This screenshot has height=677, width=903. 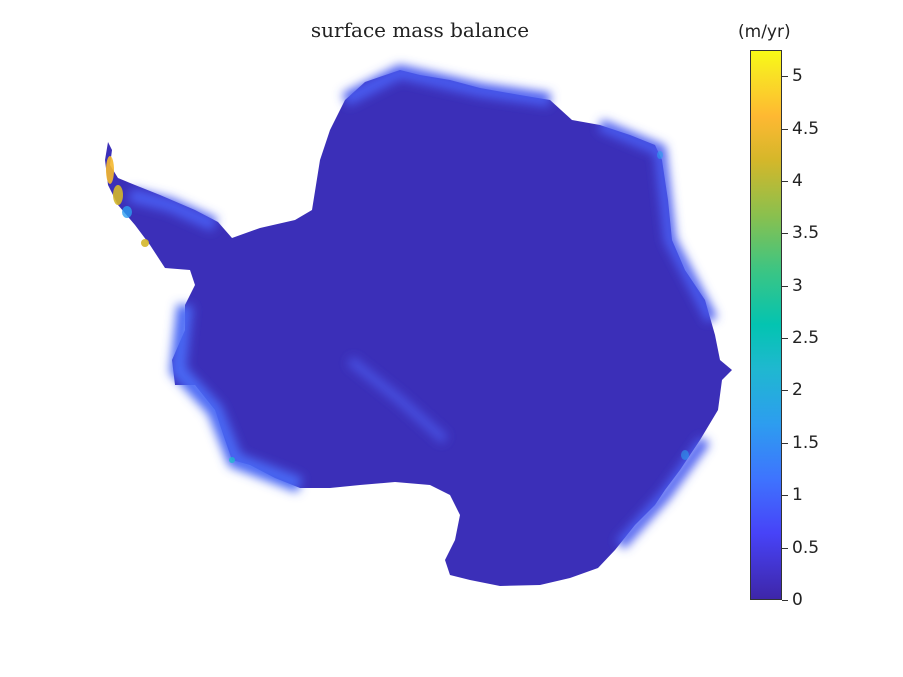 I want to click on colorbar-tick-label: 0.5, so click(x=806, y=547).